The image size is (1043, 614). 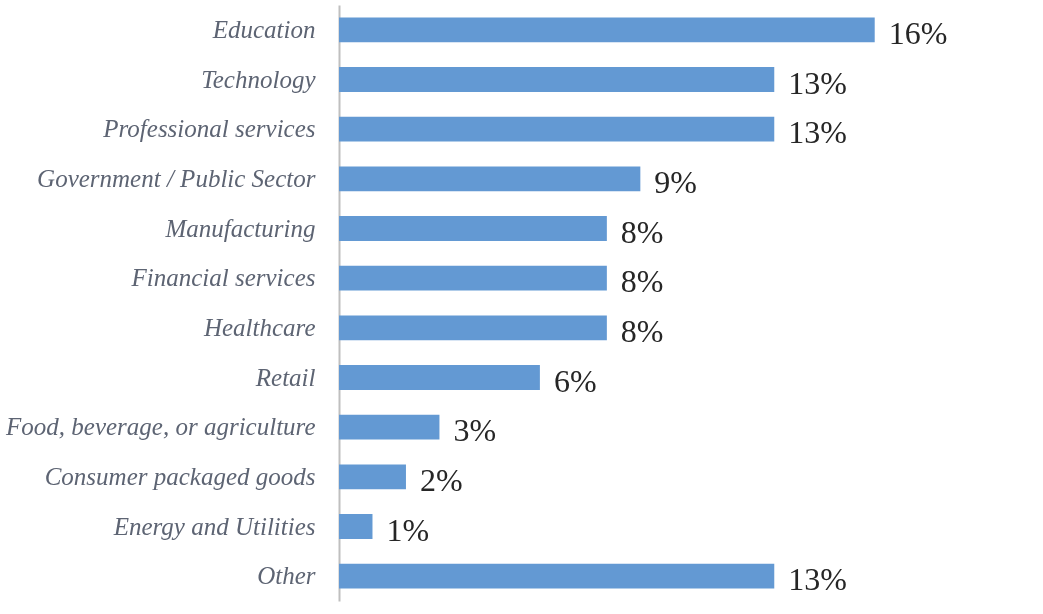 What do you see at coordinates (408, 529) in the screenshot?
I see `data-label: 1%` at bounding box center [408, 529].